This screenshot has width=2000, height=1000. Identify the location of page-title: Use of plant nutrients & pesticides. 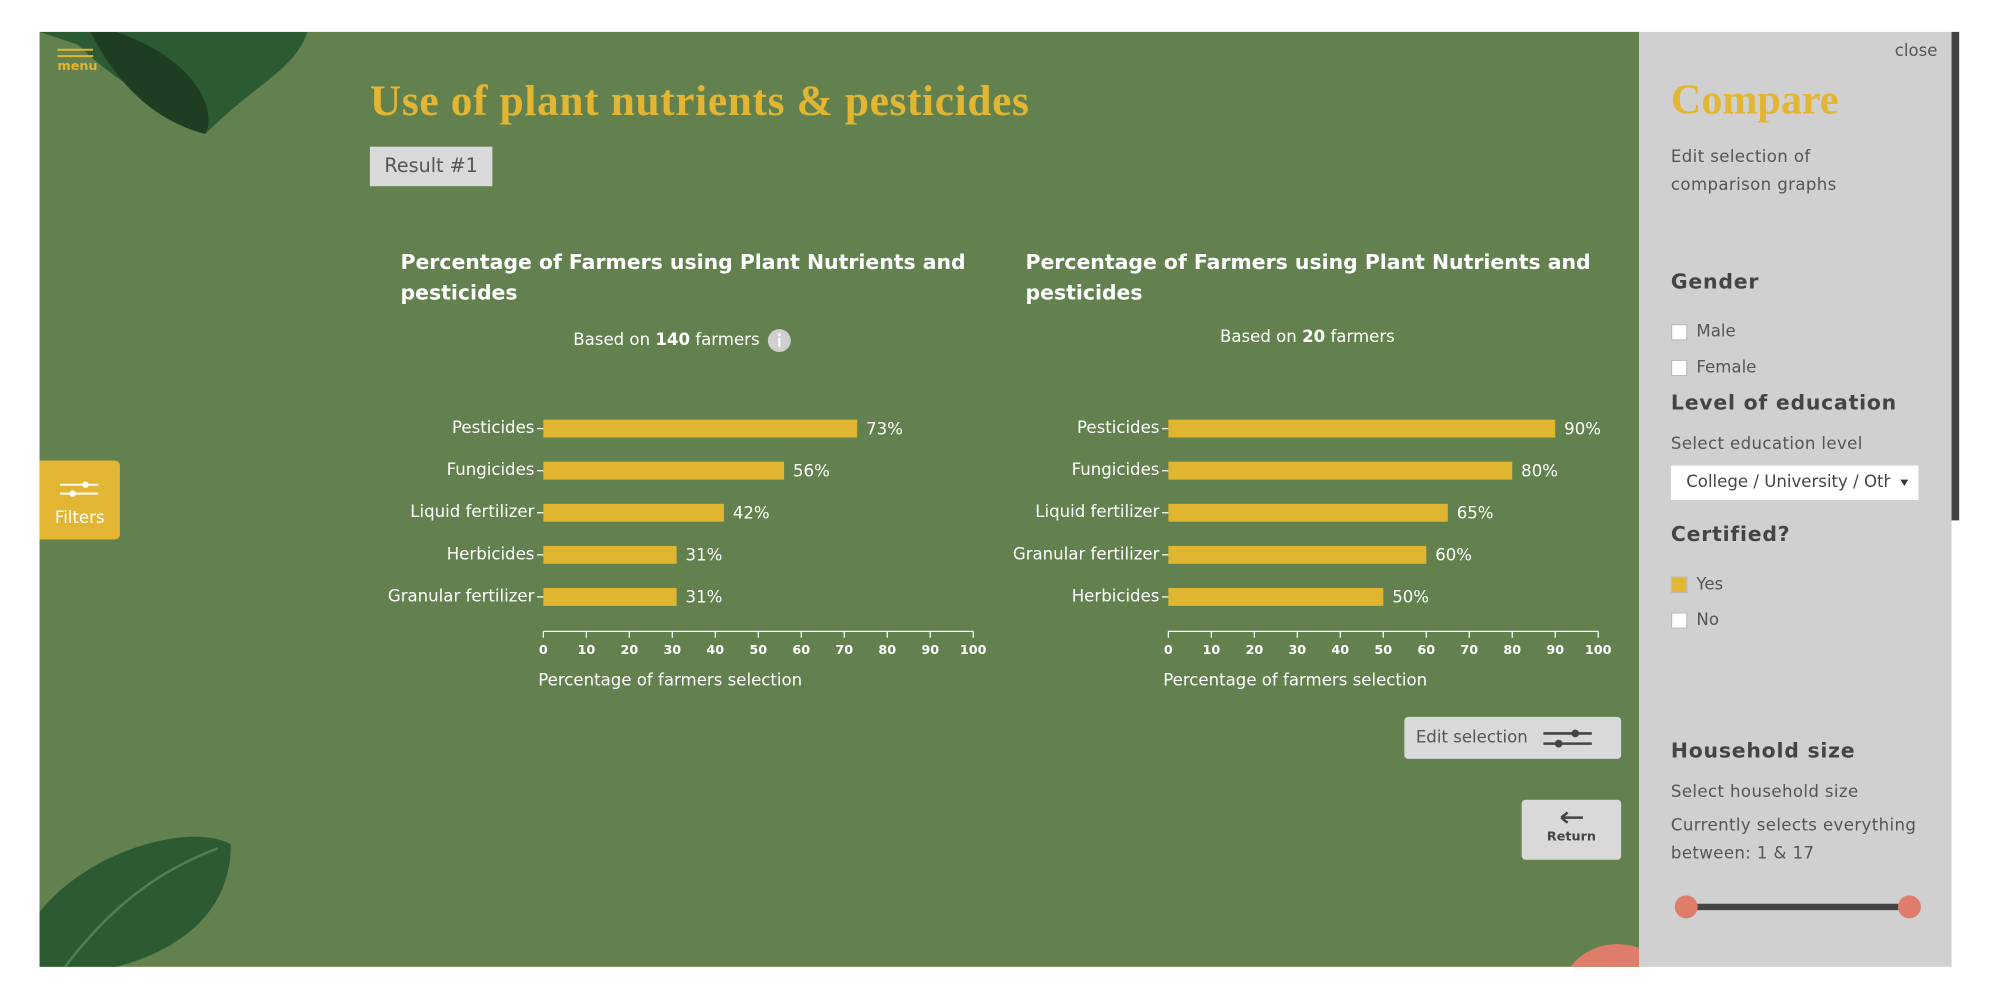
(699, 101).